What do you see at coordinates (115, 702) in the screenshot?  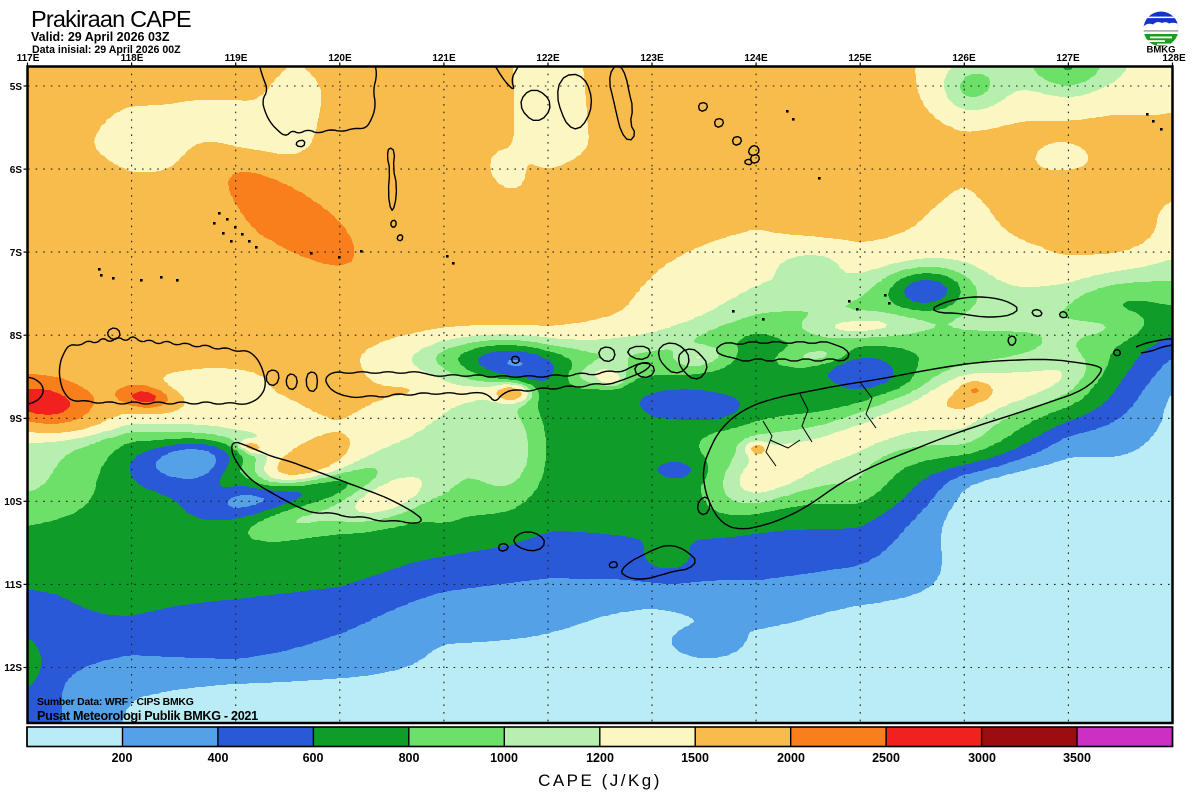 I see `svg-text: Sumber Data: WRF - CIPS BMKG` at bounding box center [115, 702].